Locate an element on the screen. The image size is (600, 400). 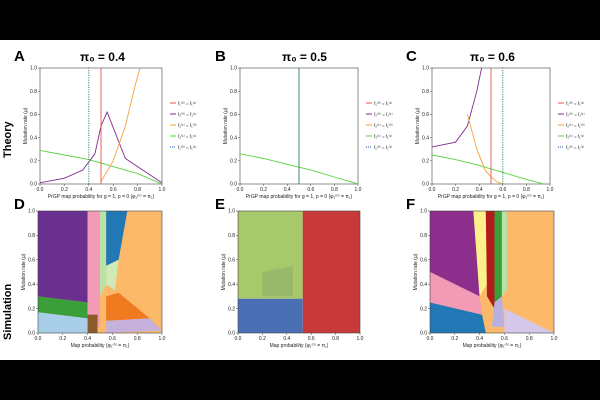
theory-C-xtick-label: 0.0 is located at coordinates (432, 190).